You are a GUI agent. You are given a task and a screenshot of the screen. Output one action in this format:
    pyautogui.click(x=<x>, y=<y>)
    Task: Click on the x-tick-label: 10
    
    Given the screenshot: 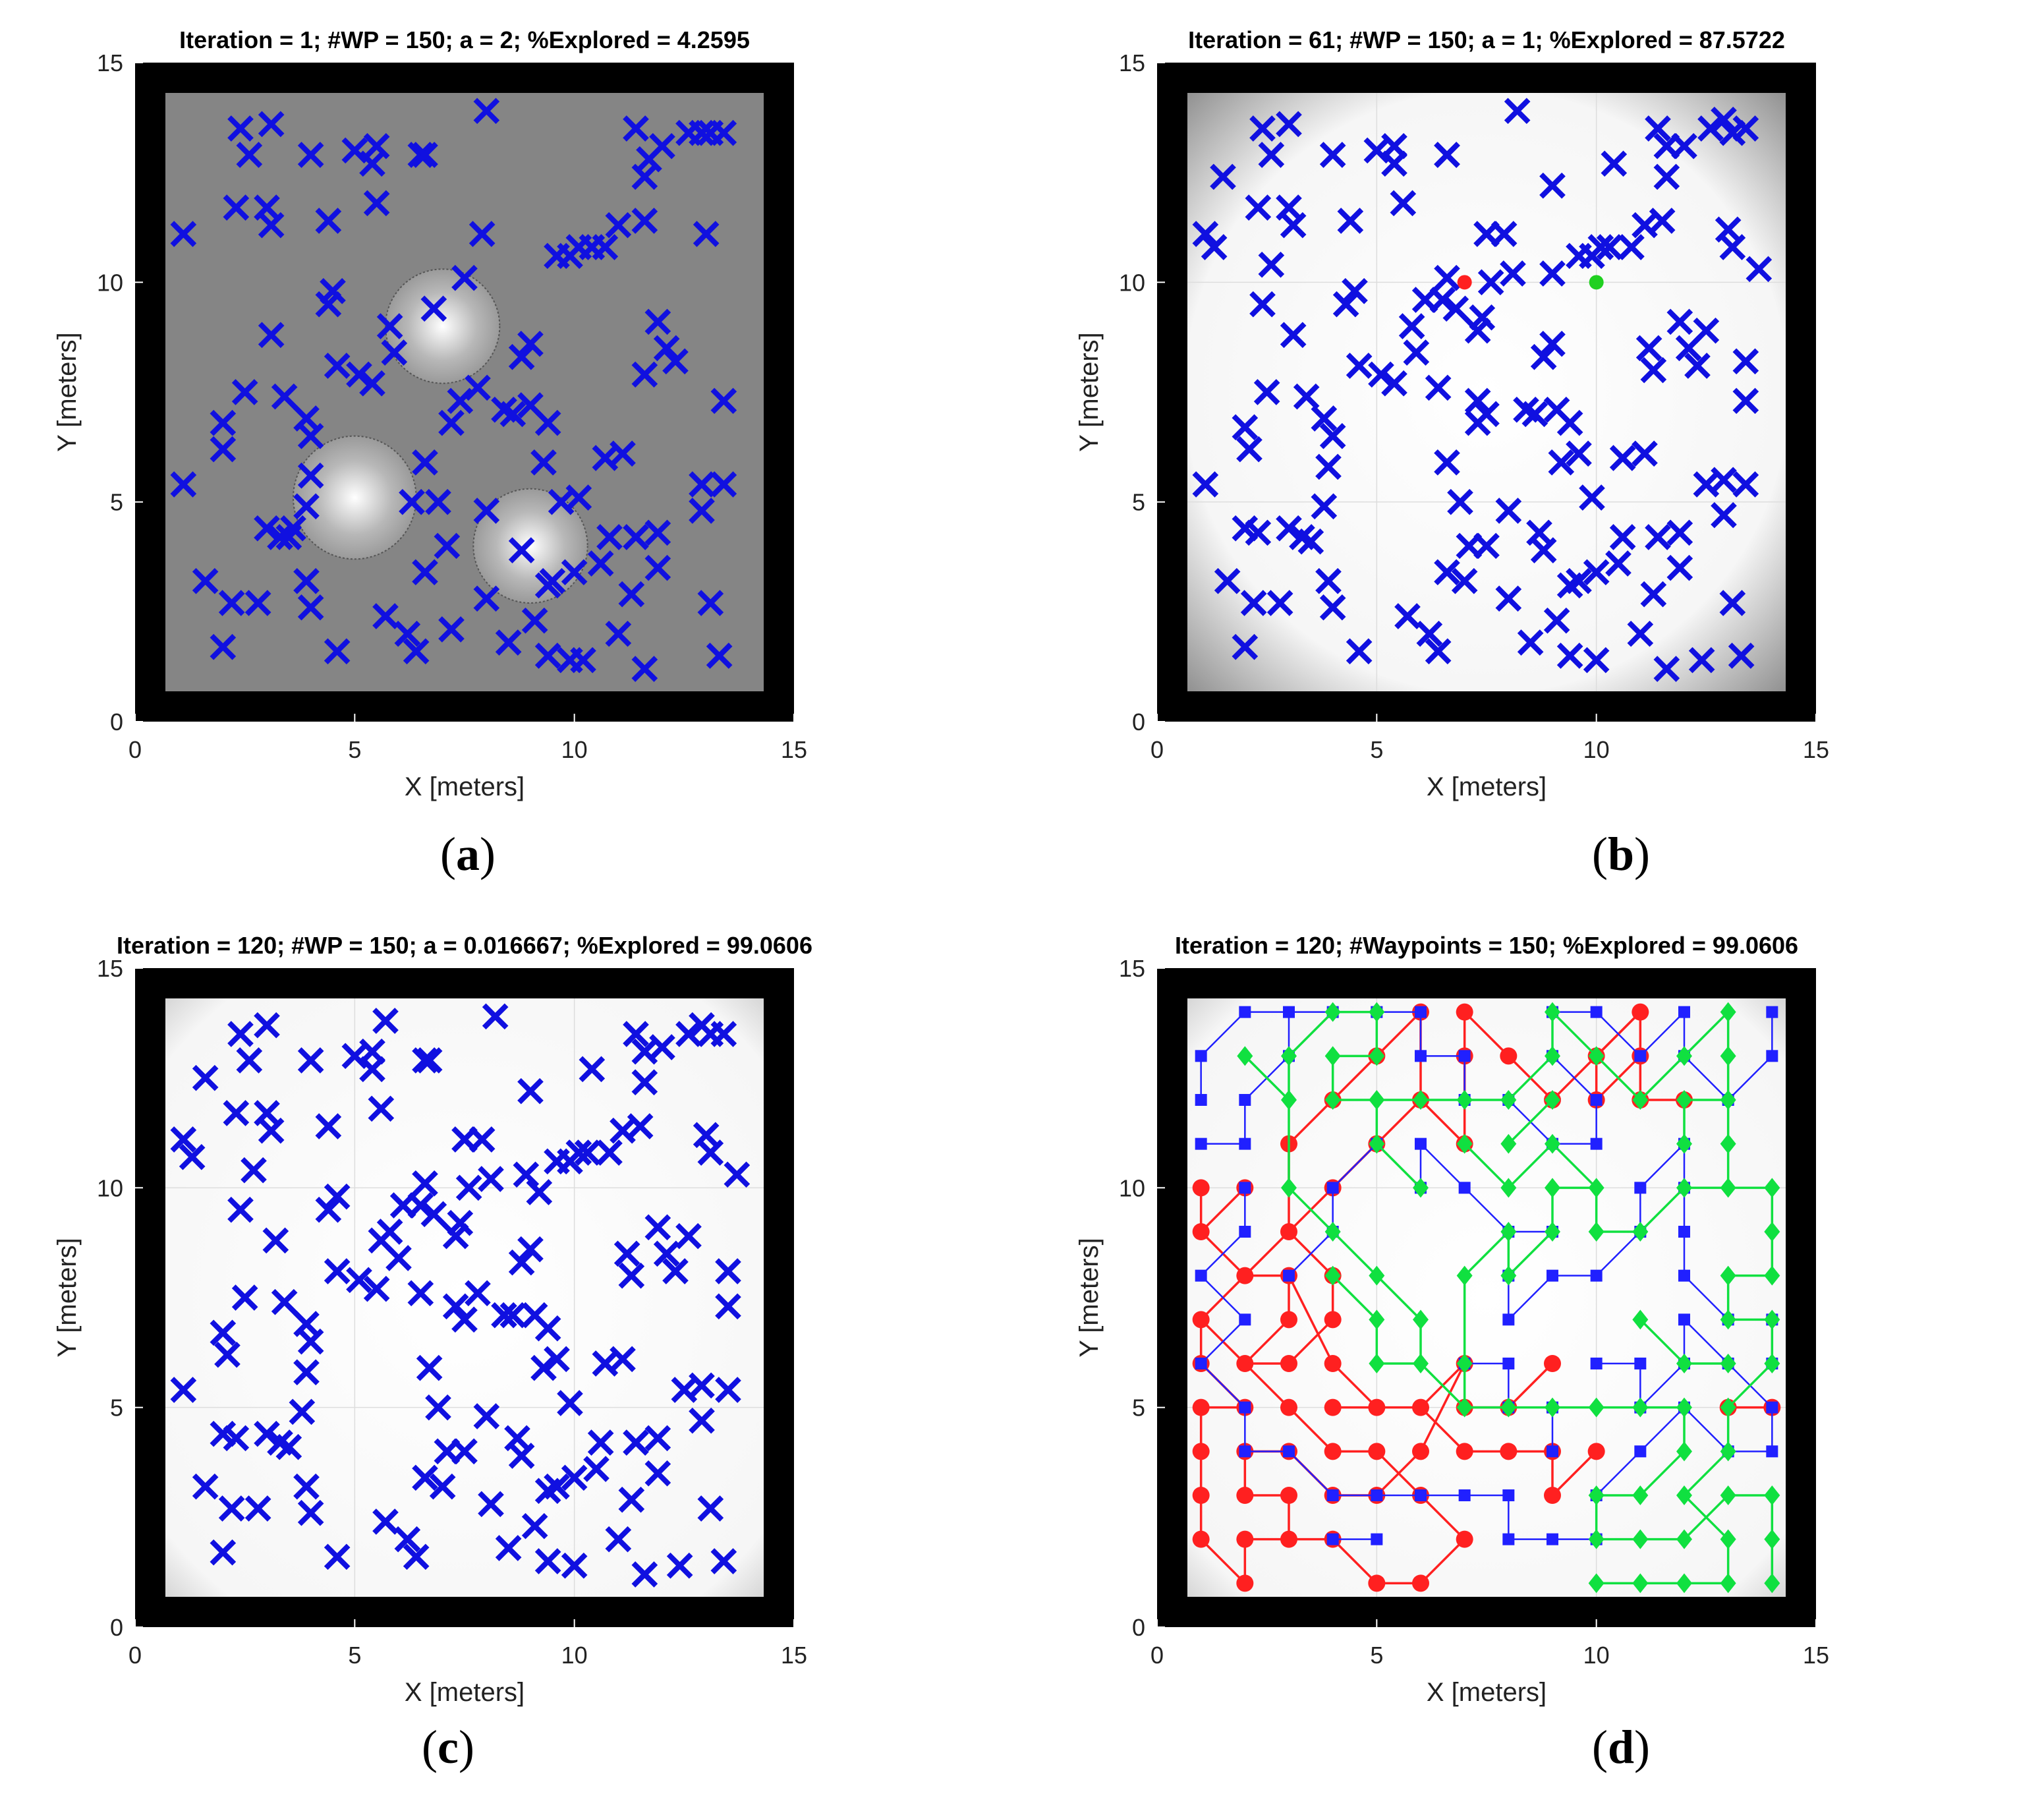 What is the action you would take?
    pyautogui.click(x=1596, y=749)
    